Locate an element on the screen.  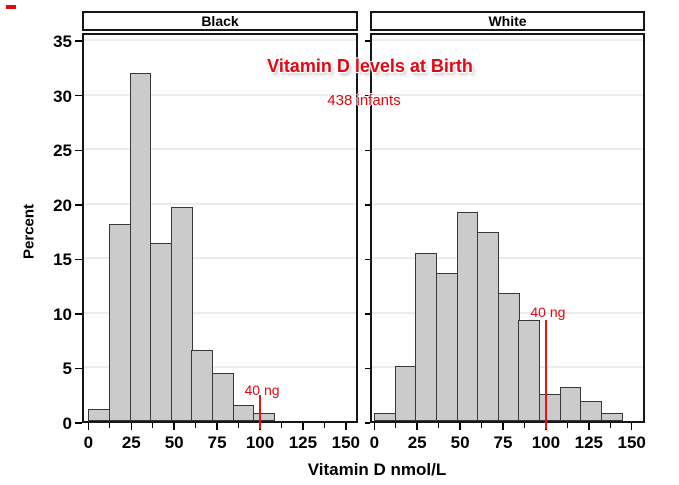
panel-header-white-label: White is located at coordinates (507, 21).